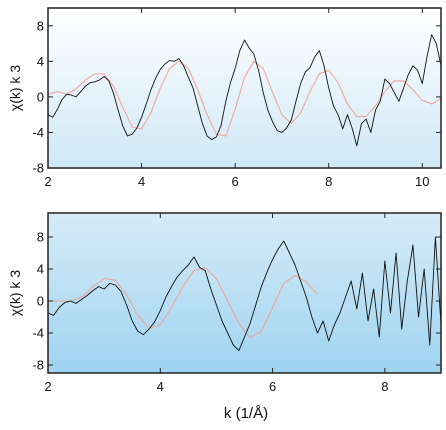 Image resolution: width=446 pixels, height=430 pixels. What do you see at coordinates (38, 168) in the screenshot?
I see `top-y-tick-label: -8` at bounding box center [38, 168].